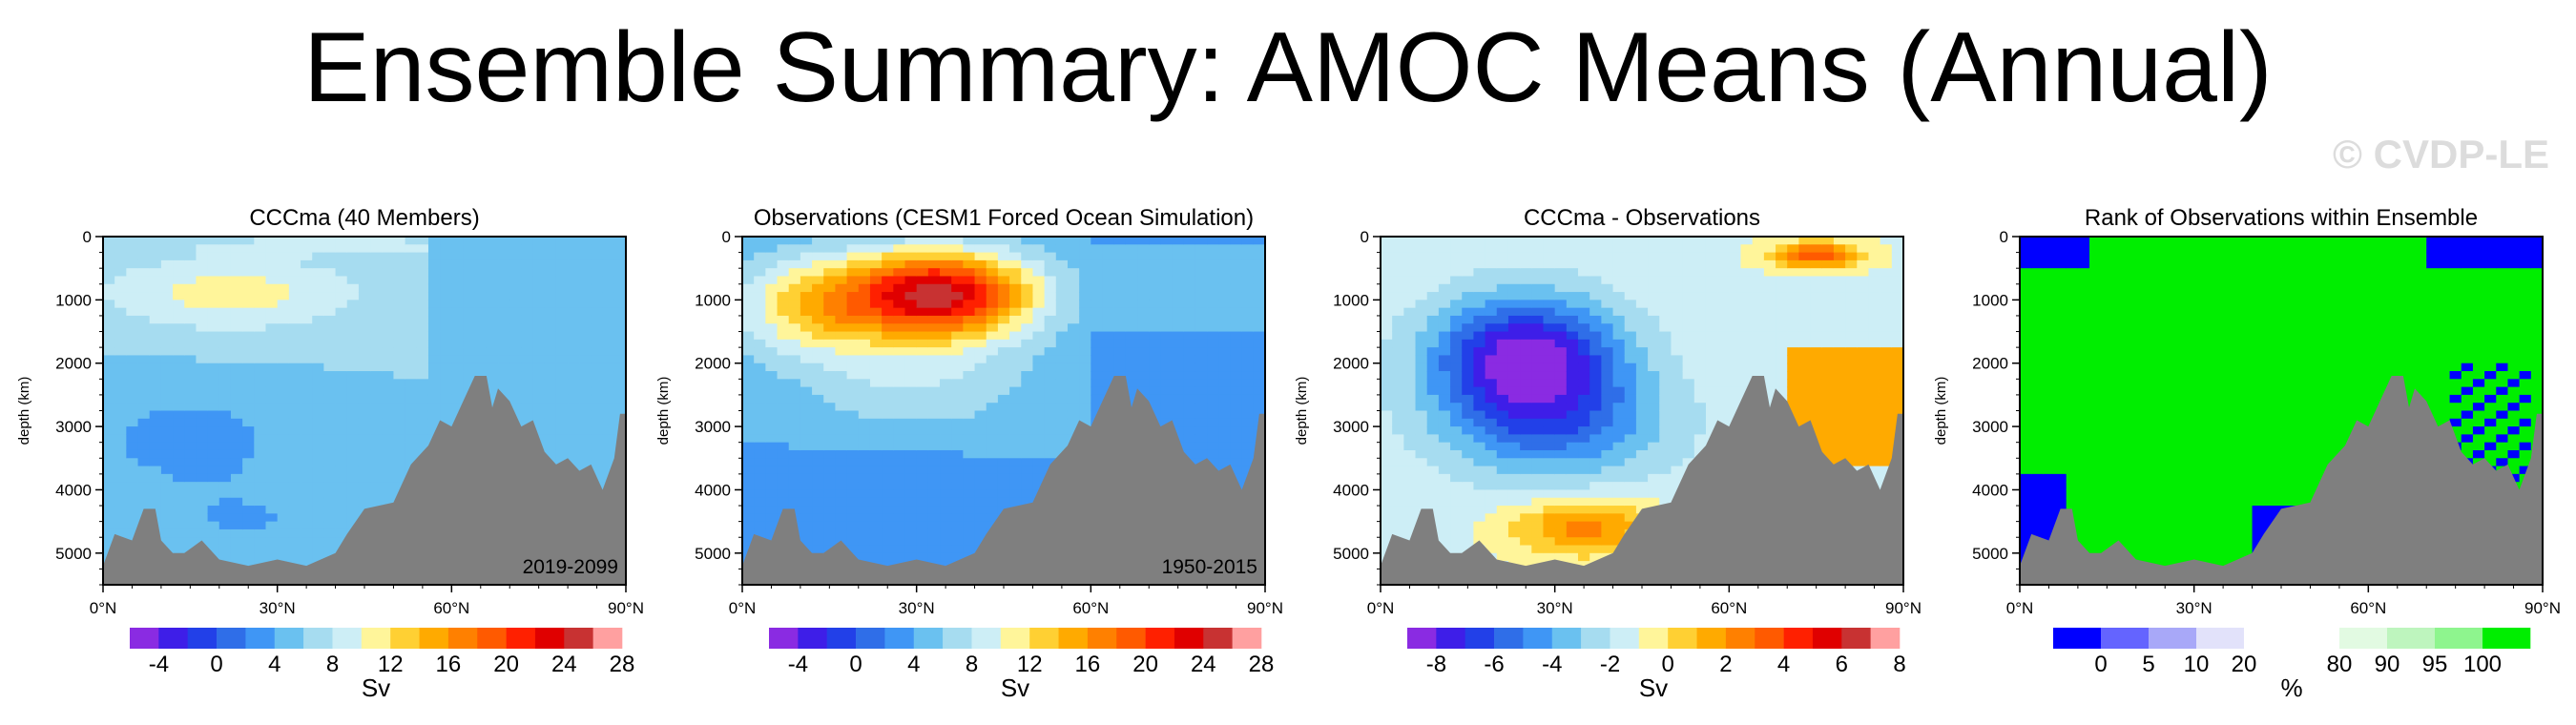 This screenshot has height=725, width=2576. What do you see at coordinates (564, 664) in the screenshot?
I see `colorbar-label: 24` at bounding box center [564, 664].